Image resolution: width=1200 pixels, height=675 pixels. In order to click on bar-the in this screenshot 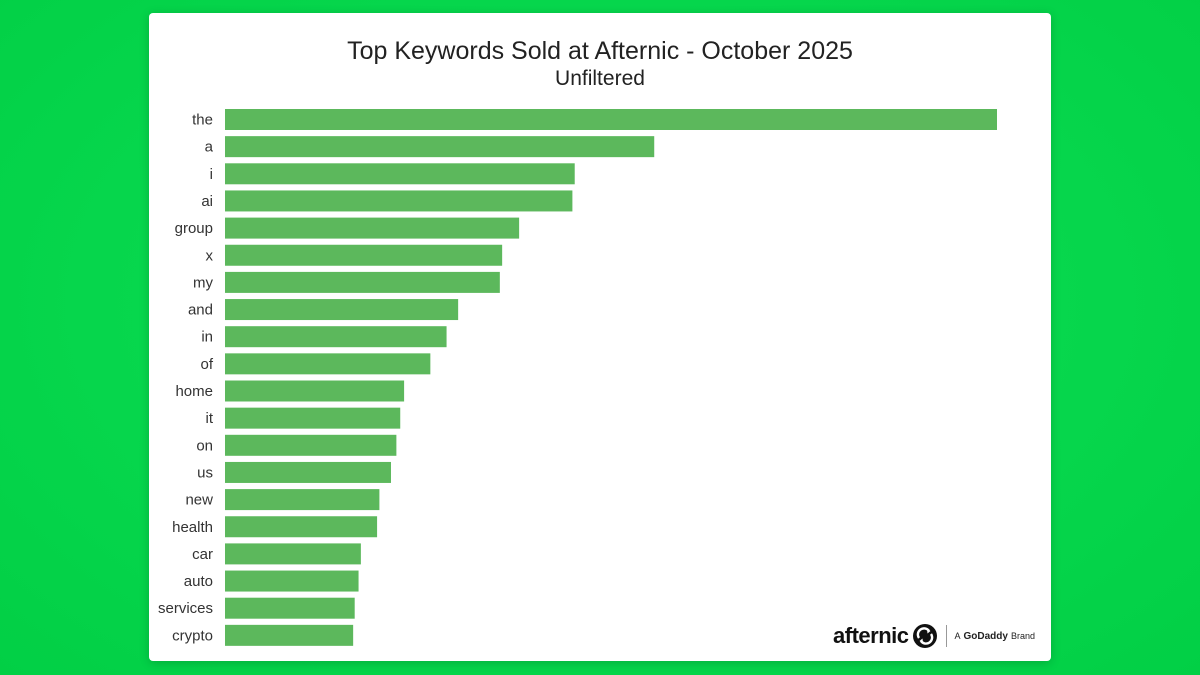, I will do `click(611, 119)`.